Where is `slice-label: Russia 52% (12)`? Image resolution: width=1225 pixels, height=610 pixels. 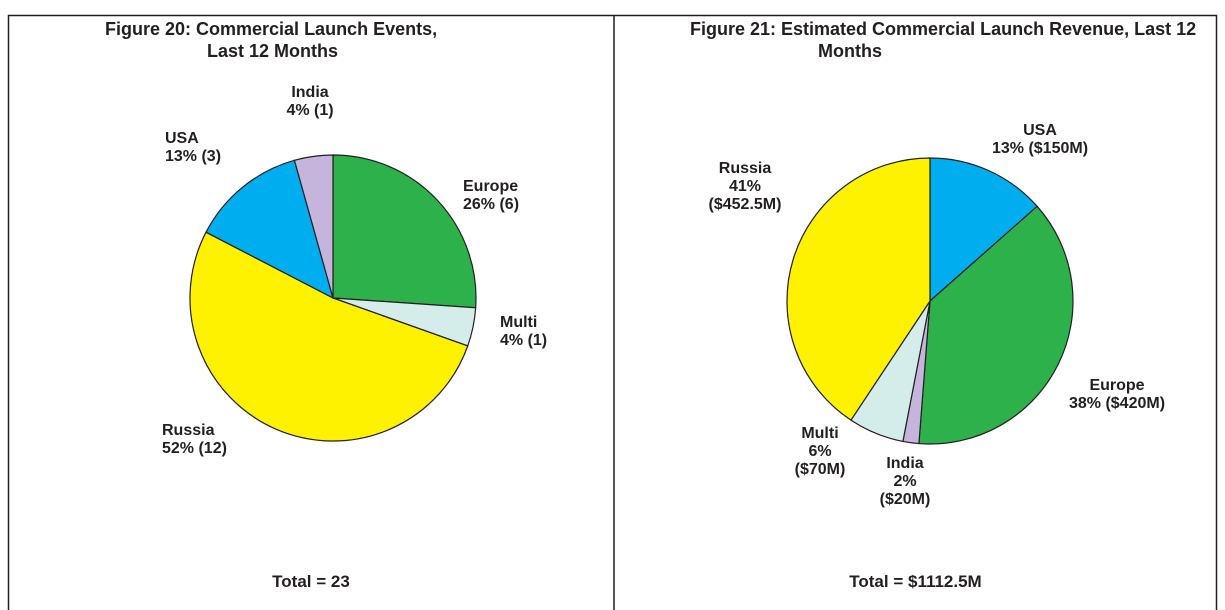 slice-label: Russia 52% (12) is located at coordinates (194, 440).